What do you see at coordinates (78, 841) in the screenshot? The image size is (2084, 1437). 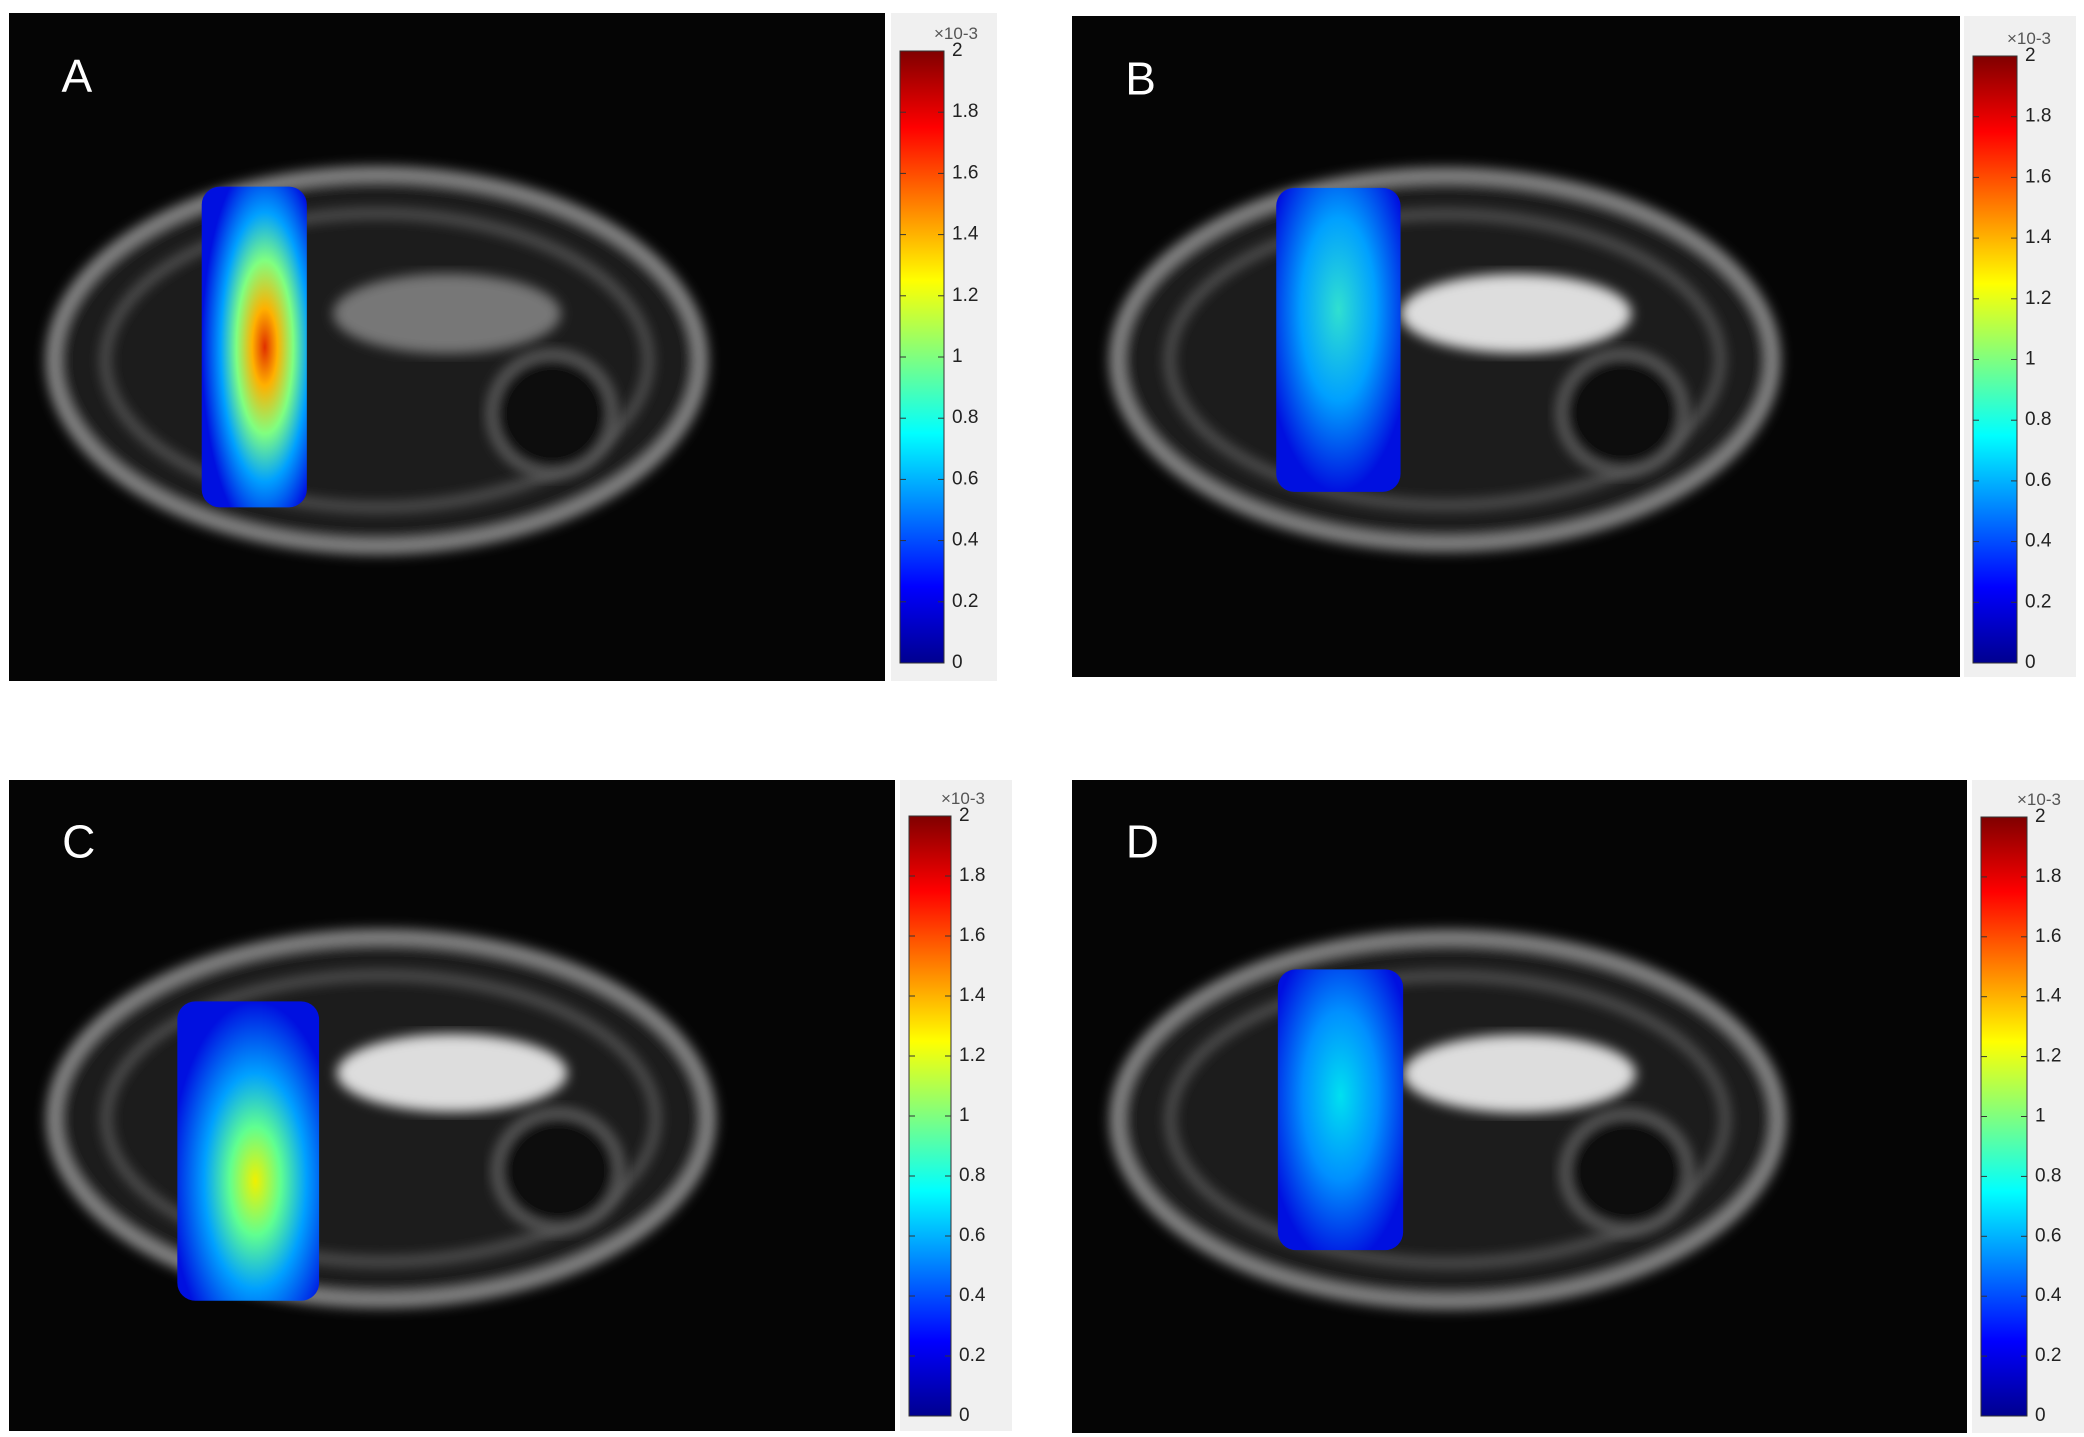 I see `panel-label: C` at bounding box center [78, 841].